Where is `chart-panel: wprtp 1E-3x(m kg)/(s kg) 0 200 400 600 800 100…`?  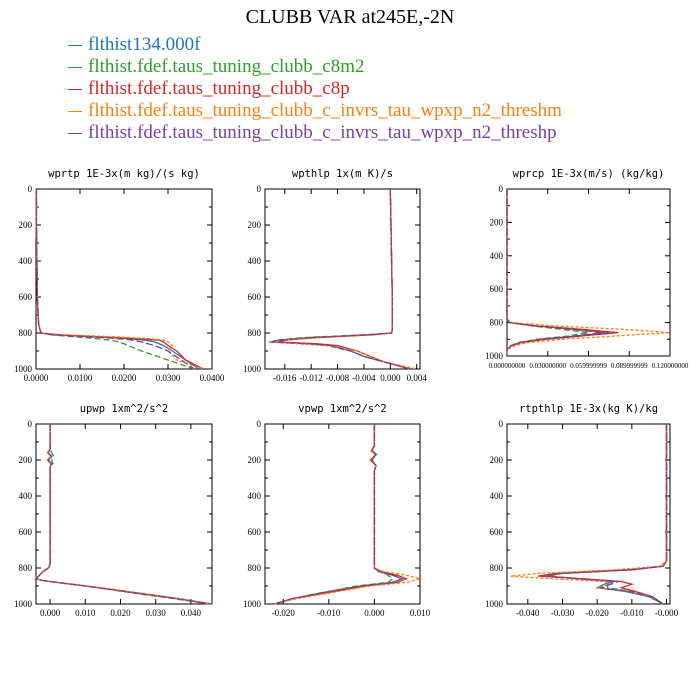 chart-panel: wprtp 1E-3x(m kg)/(s kg) 0 200 400 600 800 100… is located at coordinates (119, 275).